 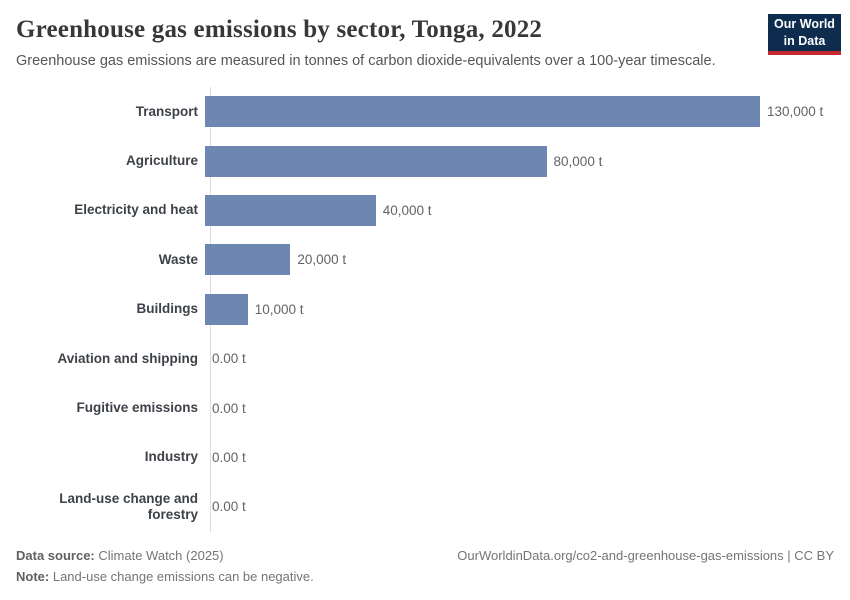 I want to click on bar-row: Transport 130,000 t, so click(x=425, y=111).